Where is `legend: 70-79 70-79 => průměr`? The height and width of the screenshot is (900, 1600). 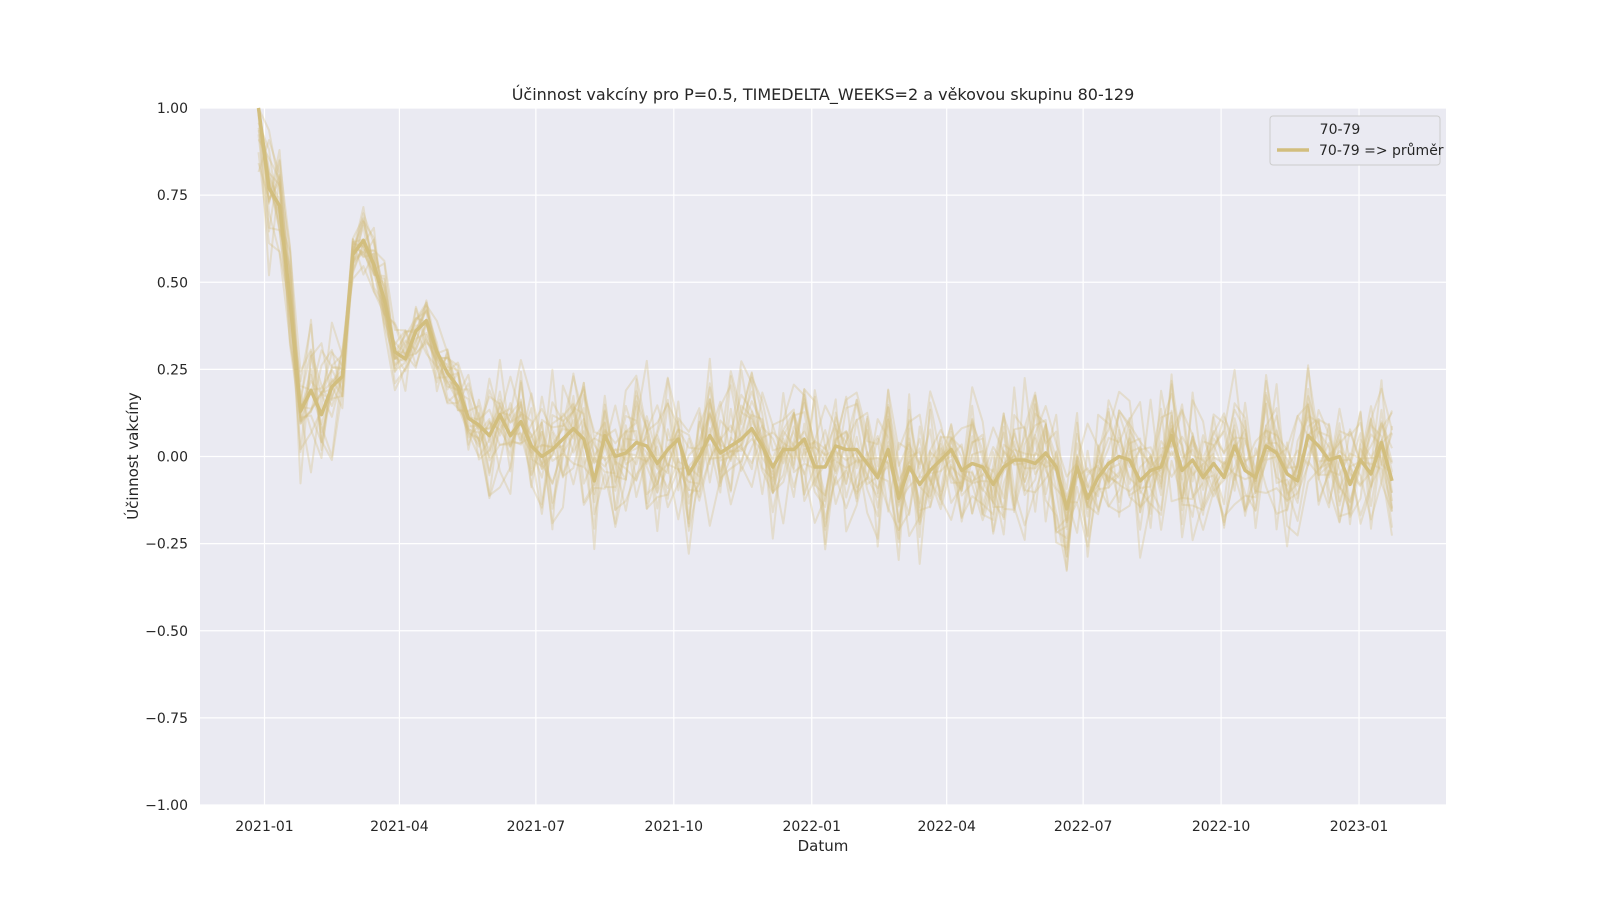
legend: 70-79 70-79 => průměr is located at coordinates (1356, 140).